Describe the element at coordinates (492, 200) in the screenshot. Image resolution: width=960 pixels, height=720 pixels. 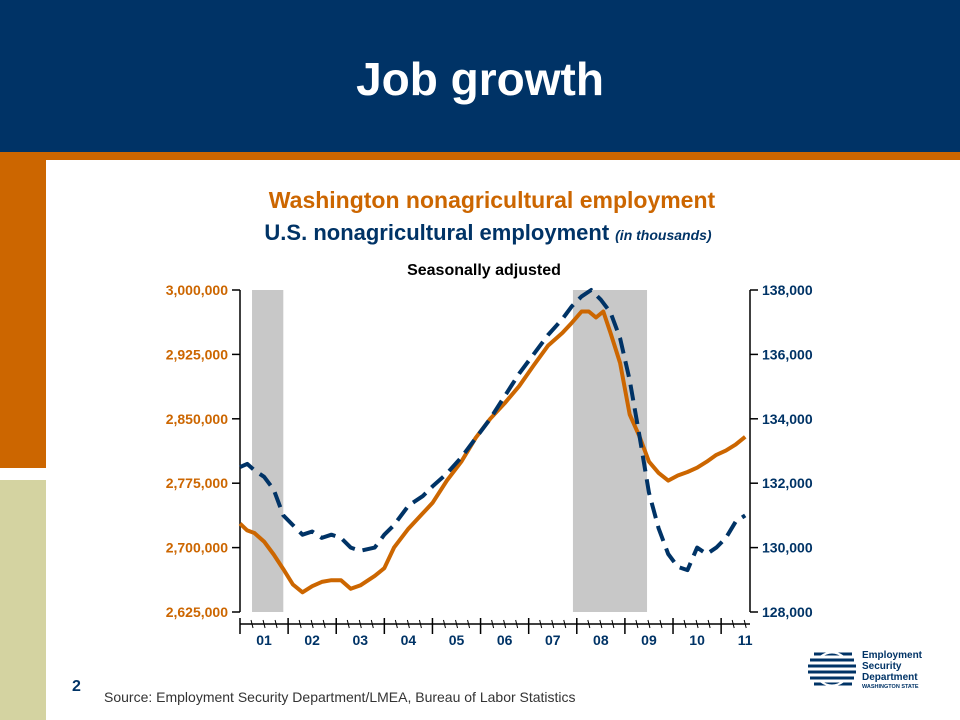
I see `chart-title: Washington nonagricultural employment` at that location.